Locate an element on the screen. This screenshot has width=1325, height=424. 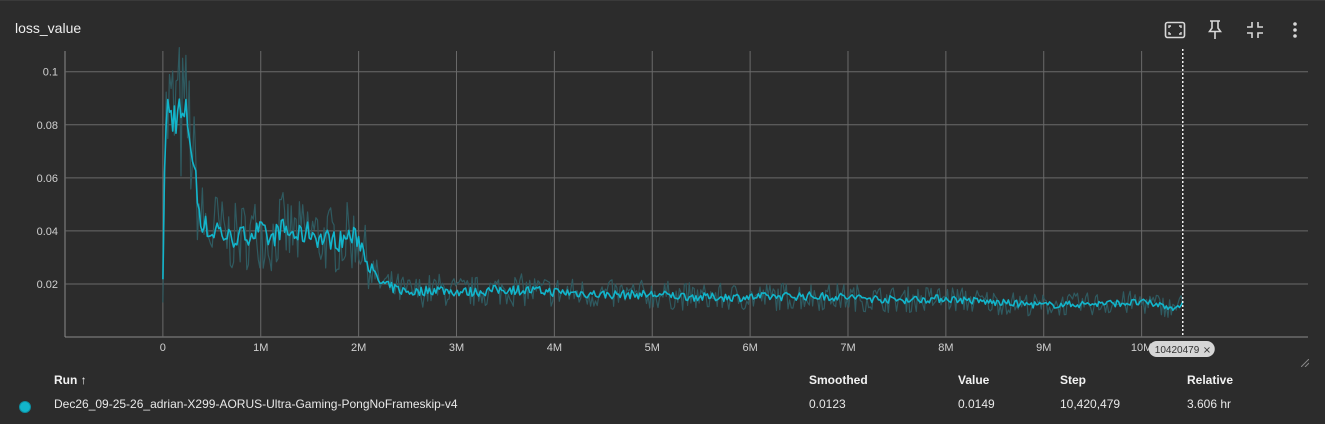
x-tick-label: 8M is located at coordinates (945, 348).